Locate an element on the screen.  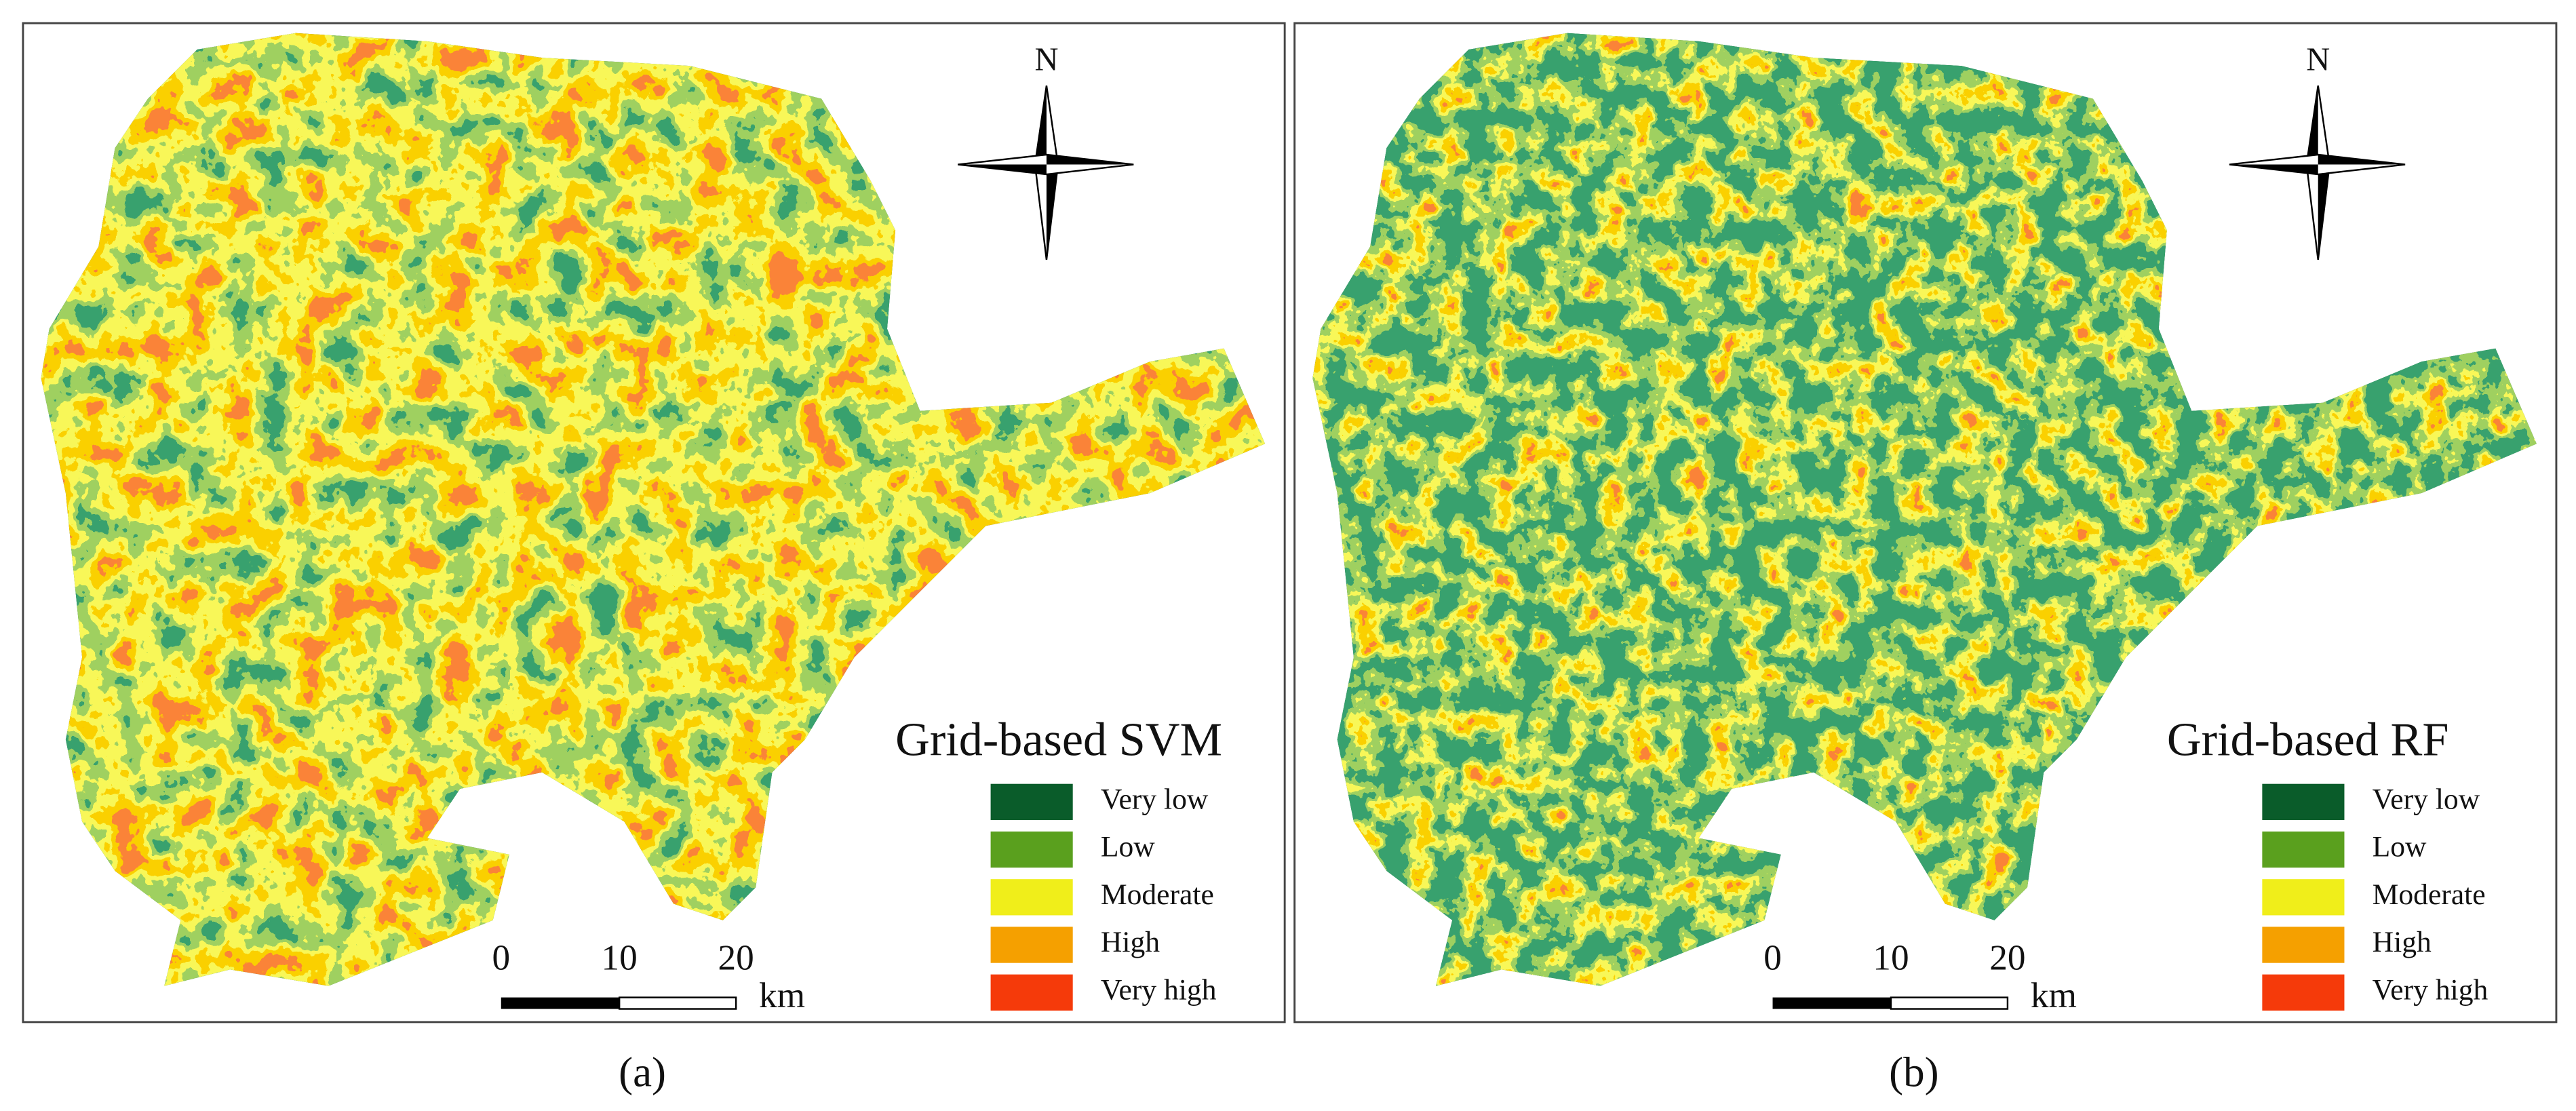
panel-caption: (a) is located at coordinates (642, 1072).